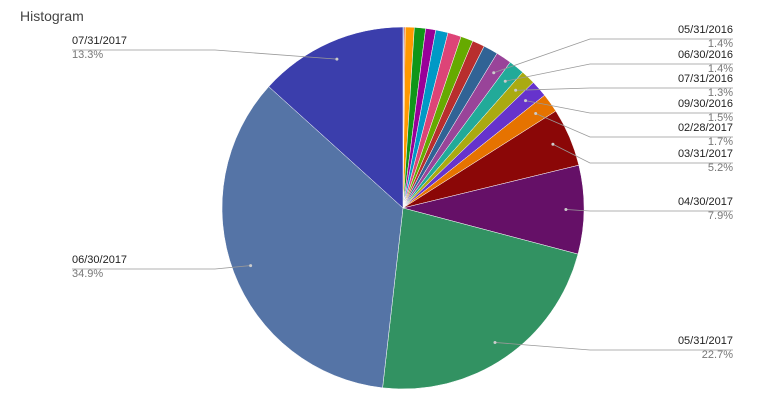  Describe the element at coordinates (87, 55) in the screenshot. I see `slice-value-label: 13.3%` at that location.